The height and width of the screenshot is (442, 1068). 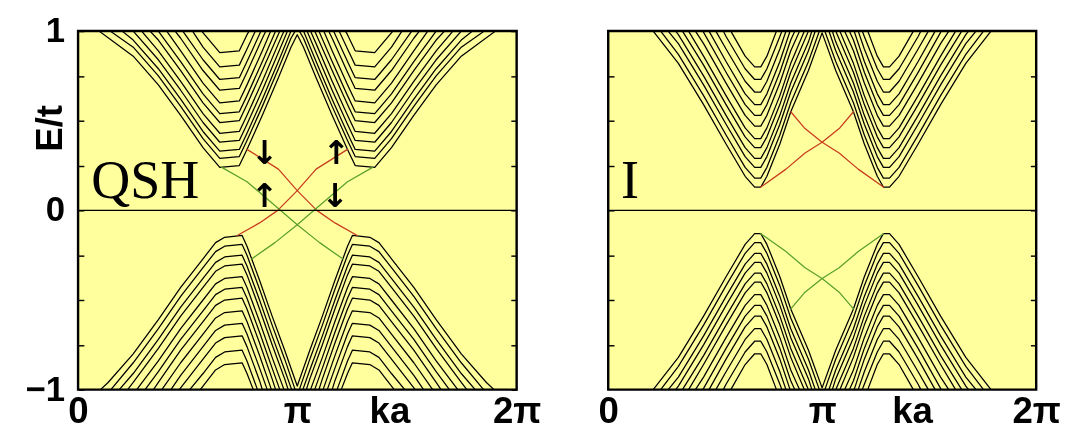 I want to click on y-tick-label: −1, so click(x=45, y=388).